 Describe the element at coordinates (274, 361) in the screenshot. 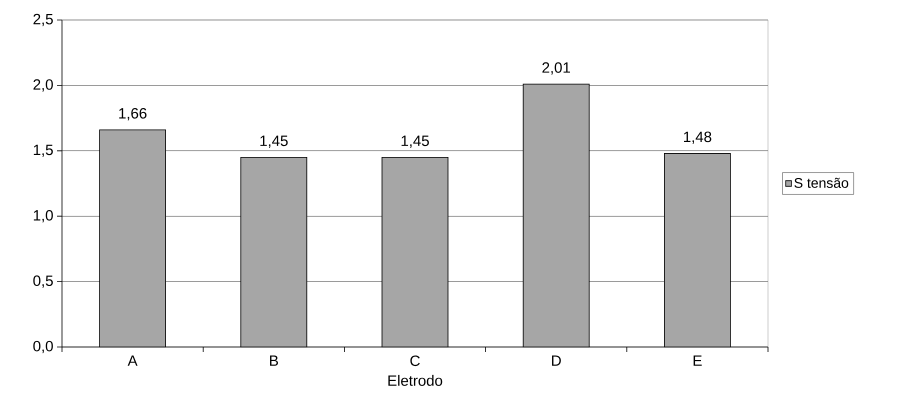

I see `x-tick-label: B` at that location.